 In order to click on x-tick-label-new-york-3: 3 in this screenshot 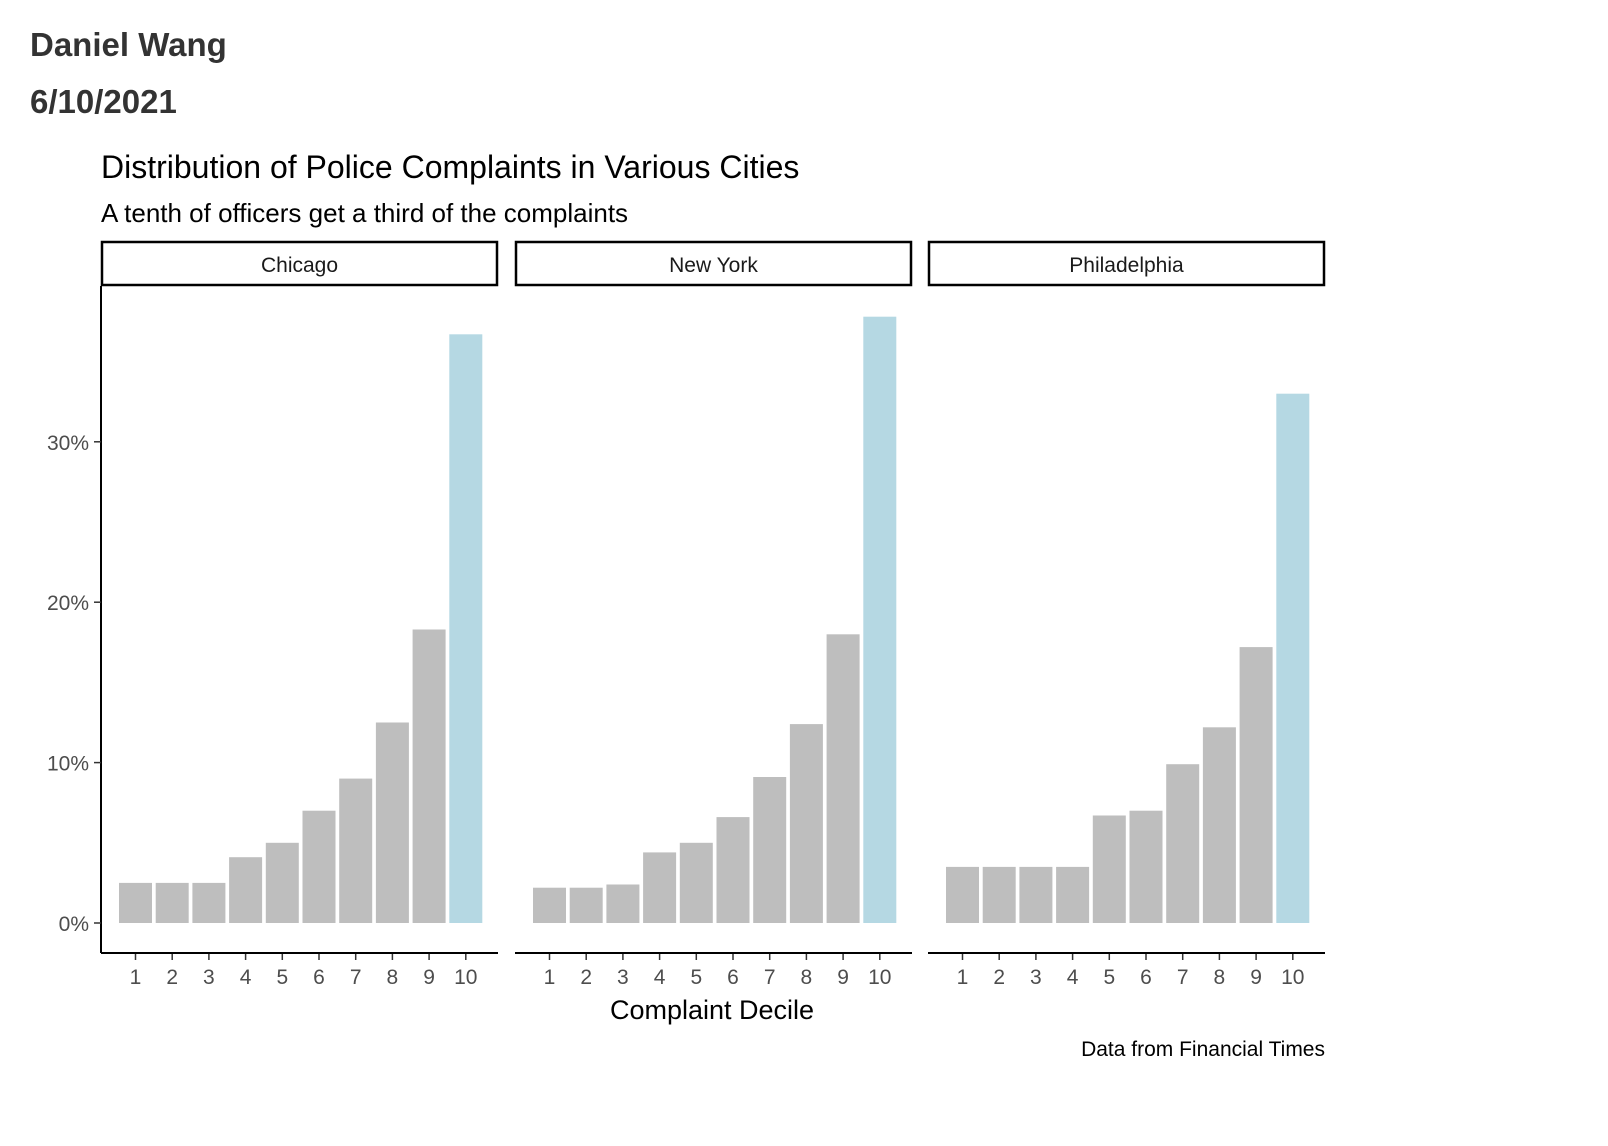, I will do `click(623, 977)`.